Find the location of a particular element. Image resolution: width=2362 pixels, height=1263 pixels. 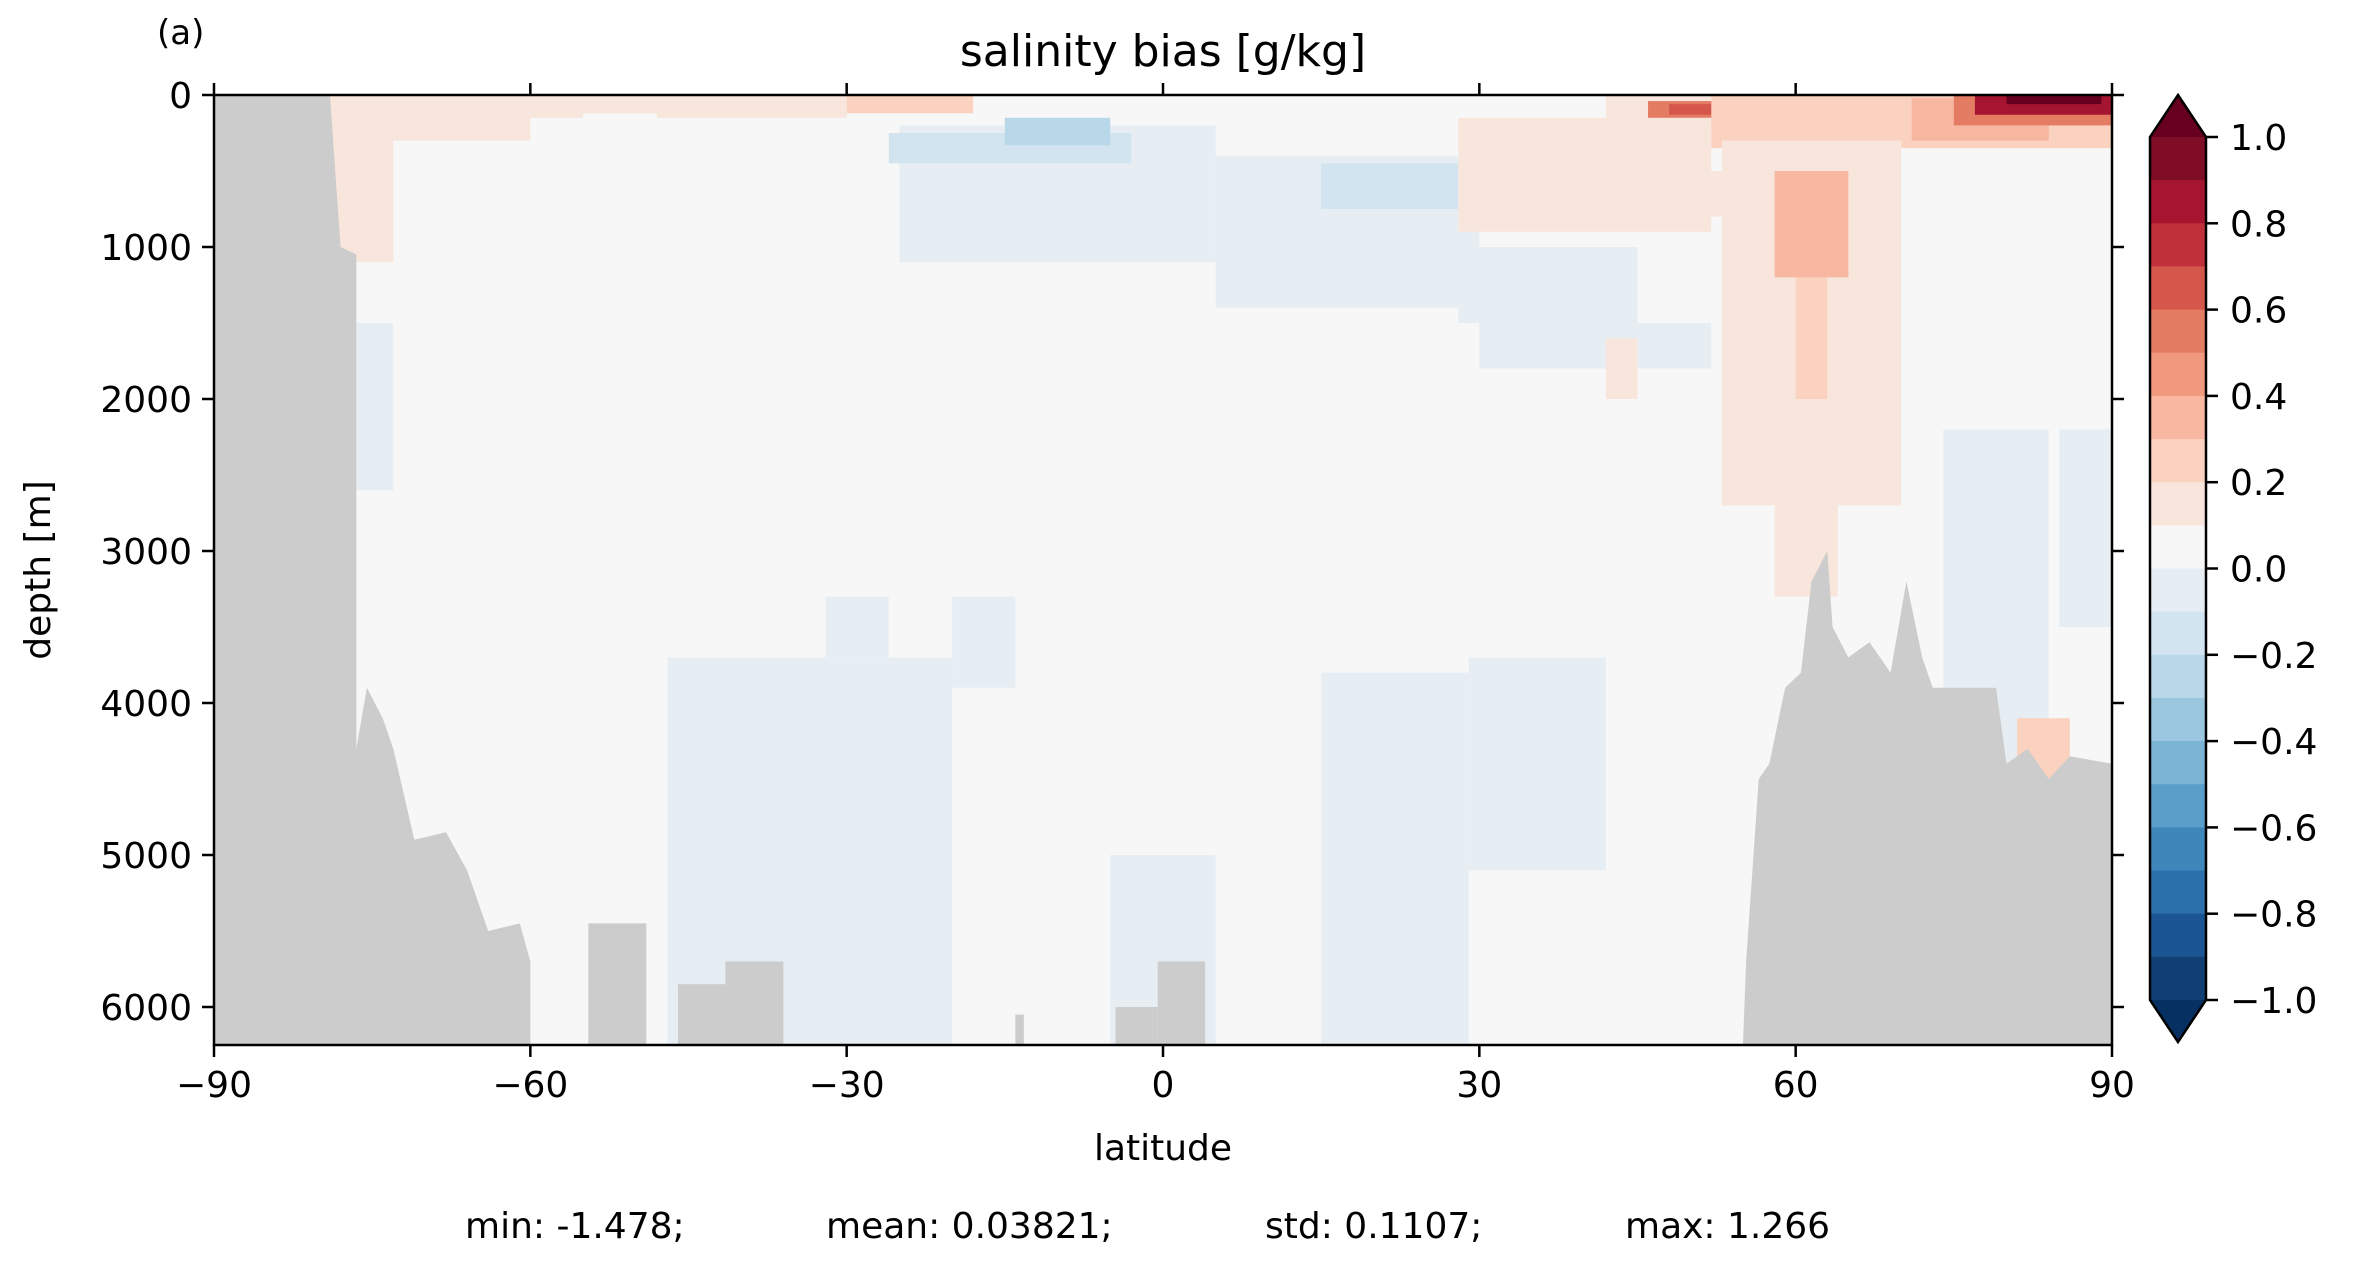

stat-min: min: -1.478; is located at coordinates (575, 1226).